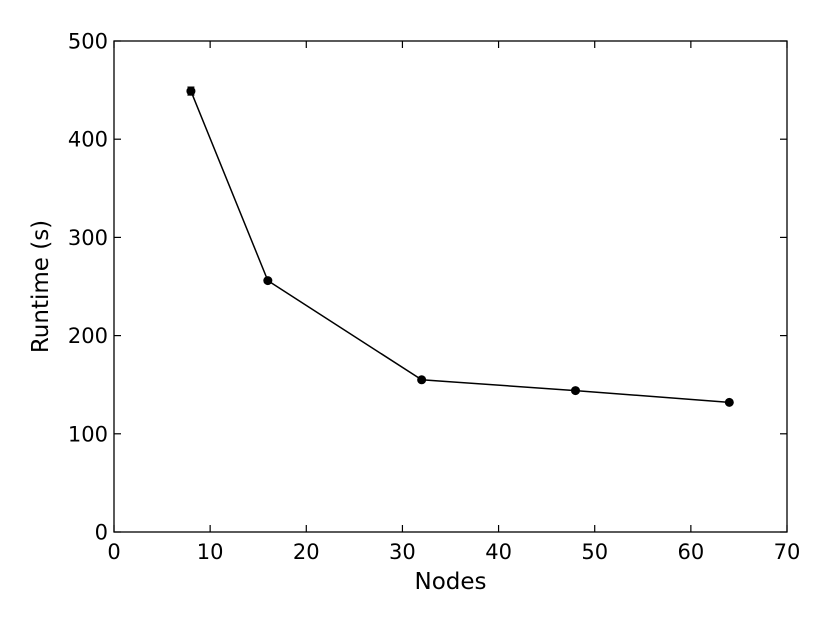  Describe the element at coordinates (88, 42) in the screenshot. I see `y-tick-label: 500` at that location.